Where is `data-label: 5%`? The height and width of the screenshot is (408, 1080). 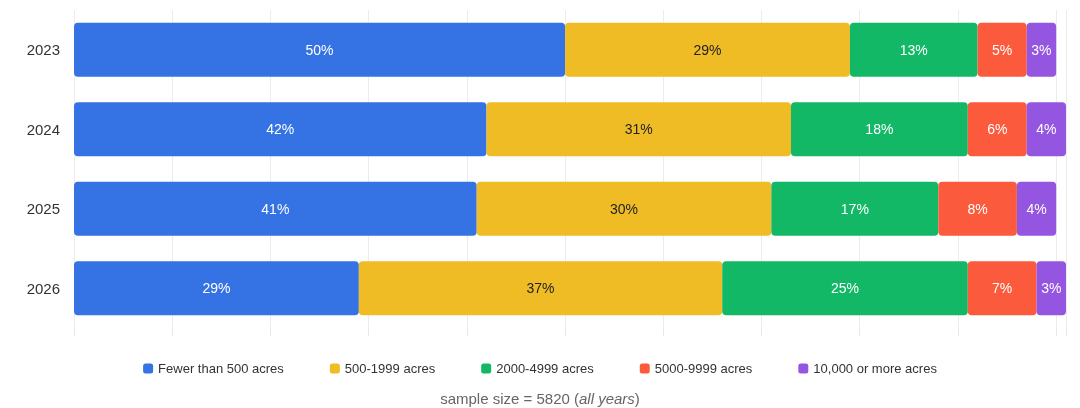 data-label: 5% is located at coordinates (1002, 49).